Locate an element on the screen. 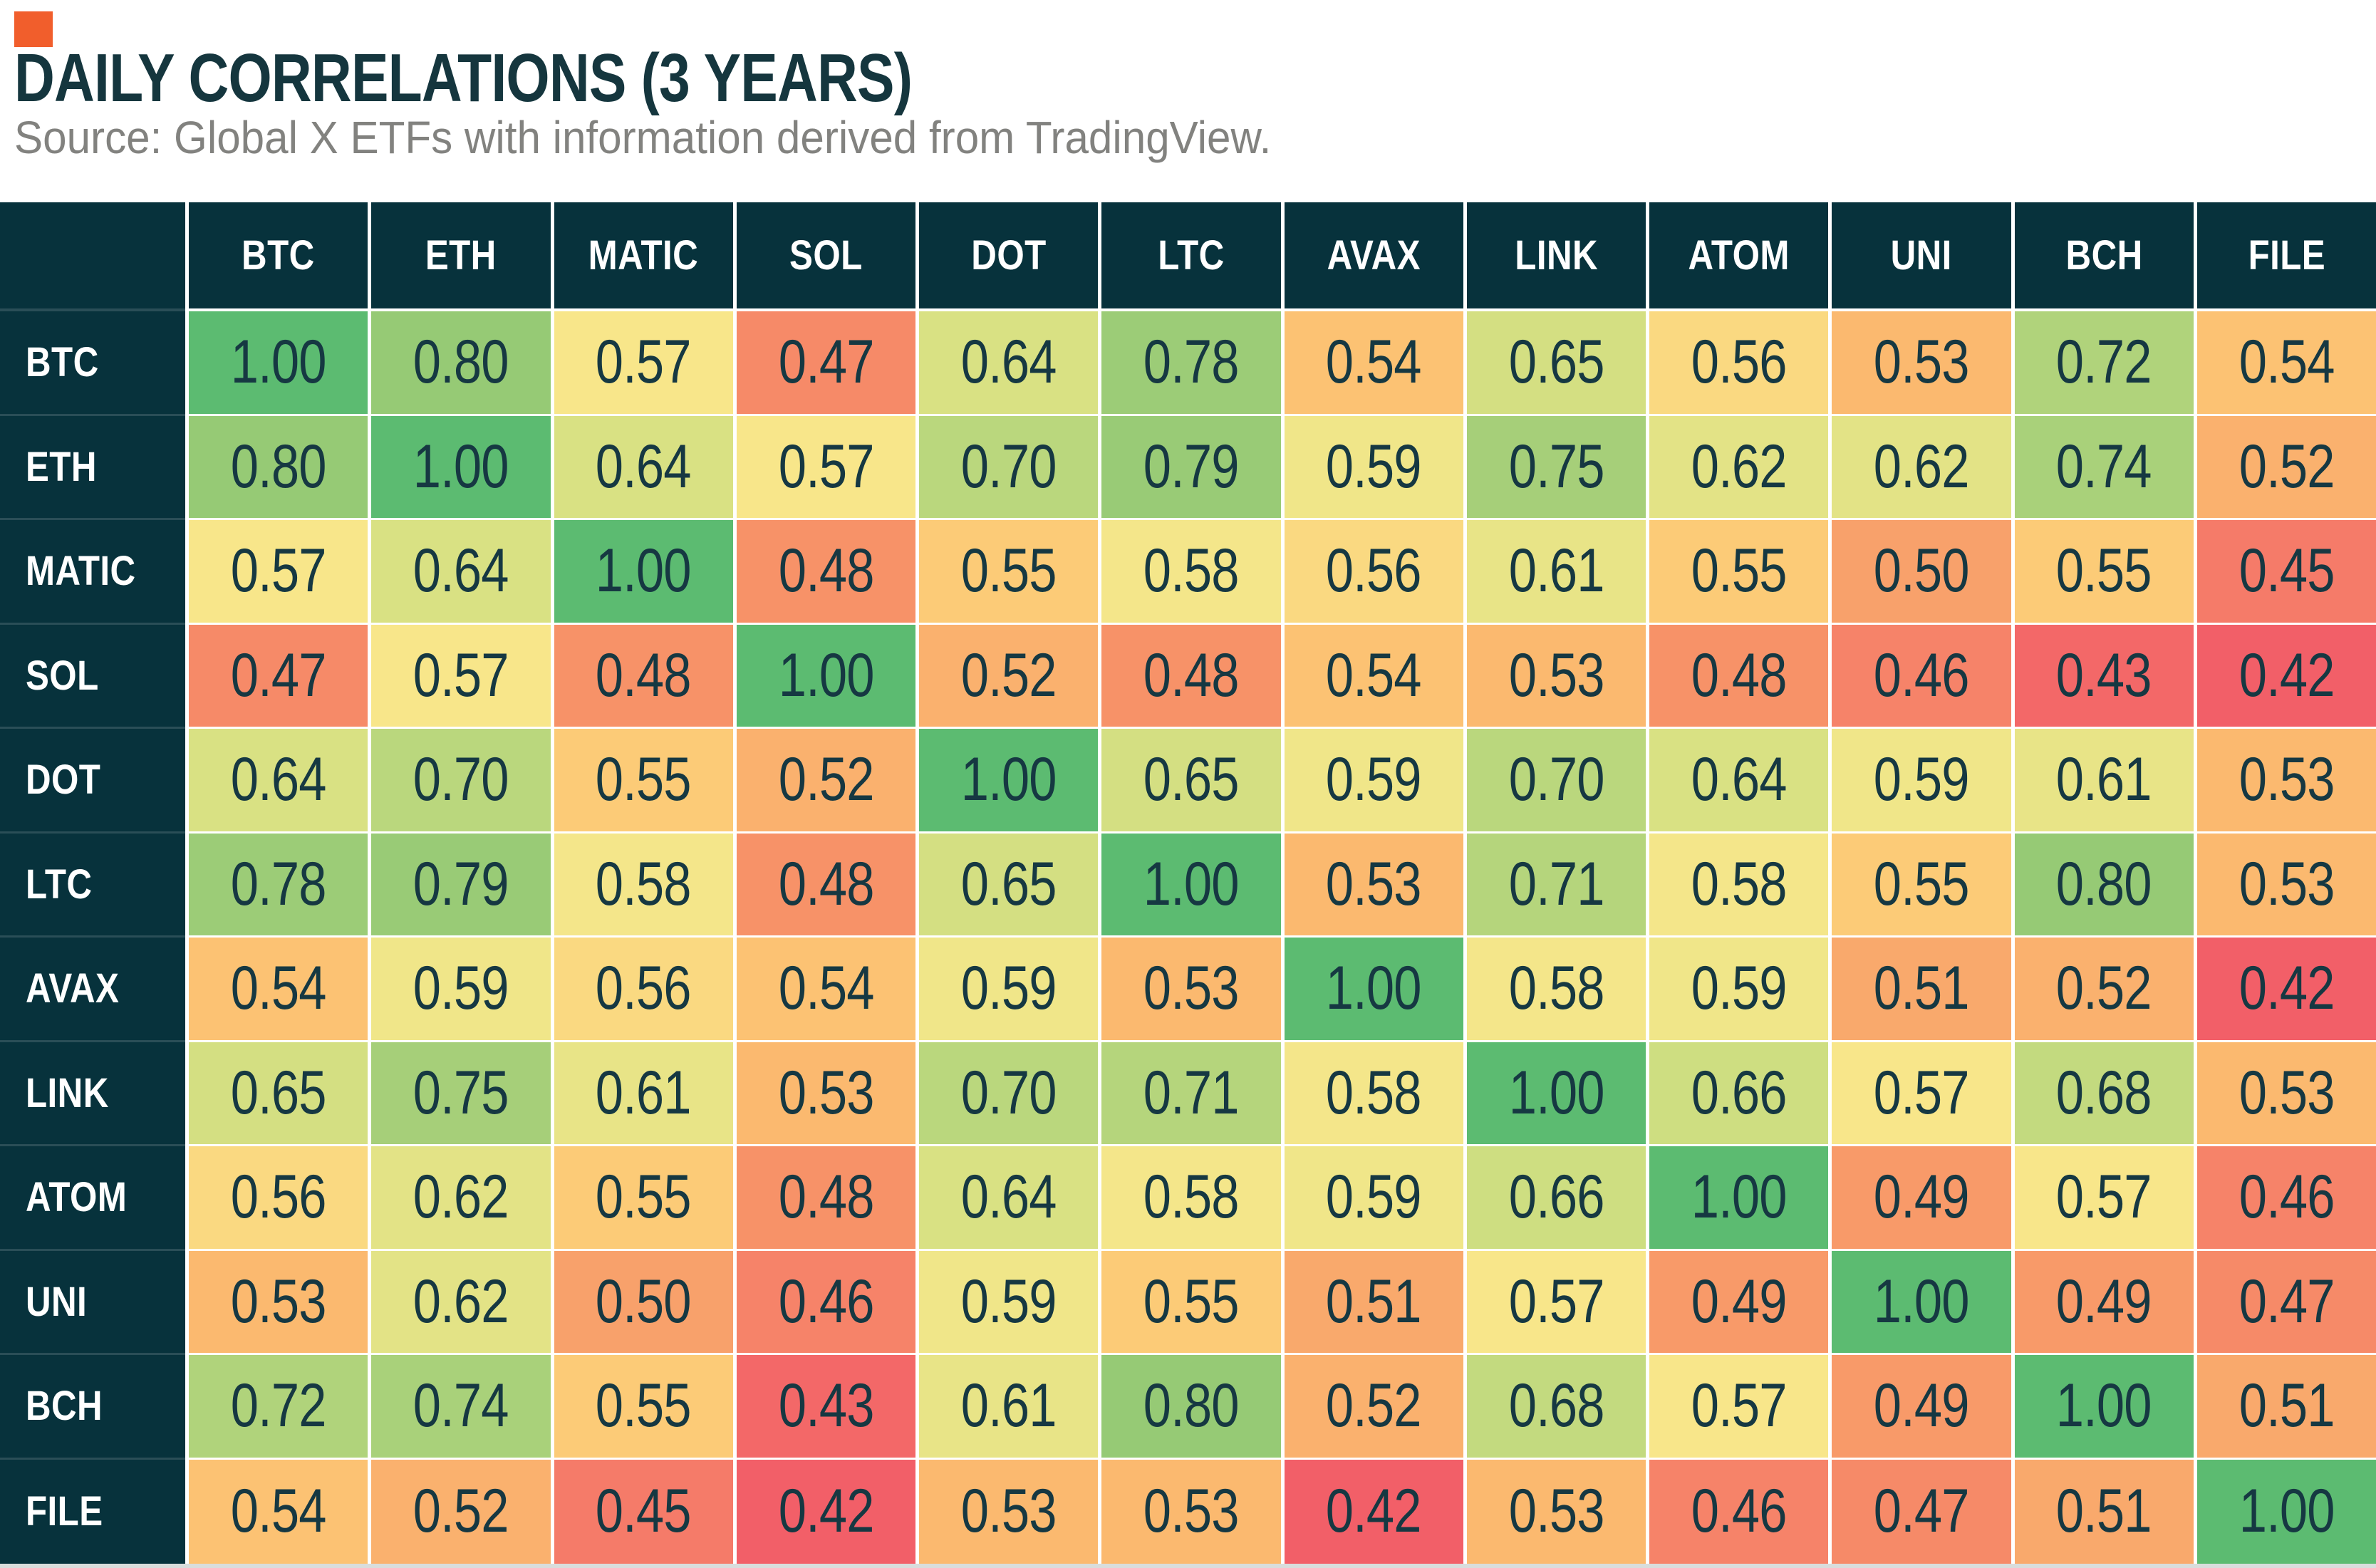  cell-text: 0.61 is located at coordinates (644, 1092).